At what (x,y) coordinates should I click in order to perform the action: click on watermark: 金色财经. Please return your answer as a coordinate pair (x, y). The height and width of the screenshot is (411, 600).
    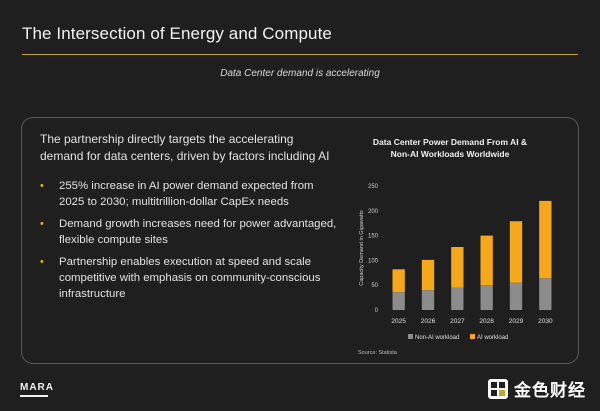
    Looking at the image, I should click on (536, 388).